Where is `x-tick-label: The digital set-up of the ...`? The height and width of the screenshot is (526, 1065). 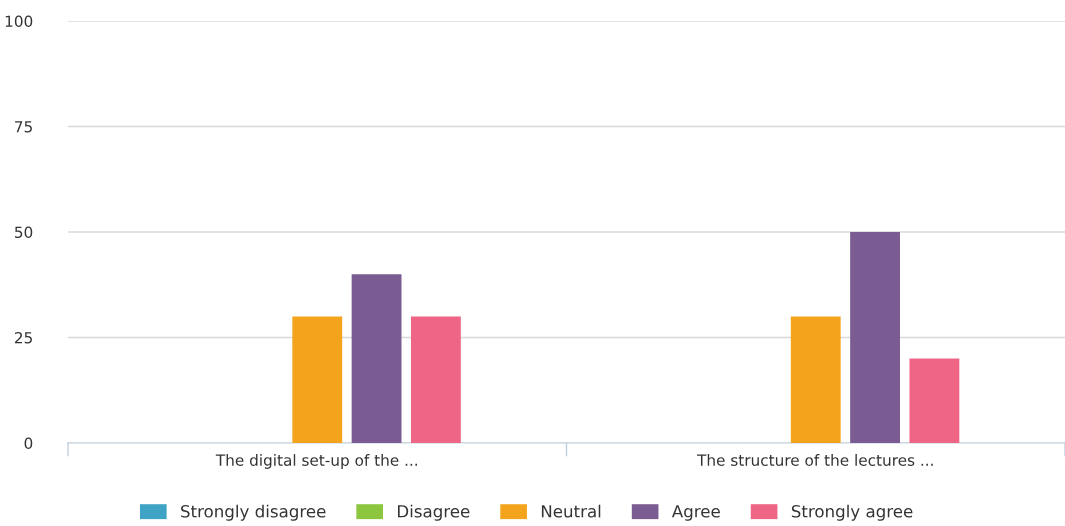 x-tick-label: The digital set-up of the ... is located at coordinates (316, 461).